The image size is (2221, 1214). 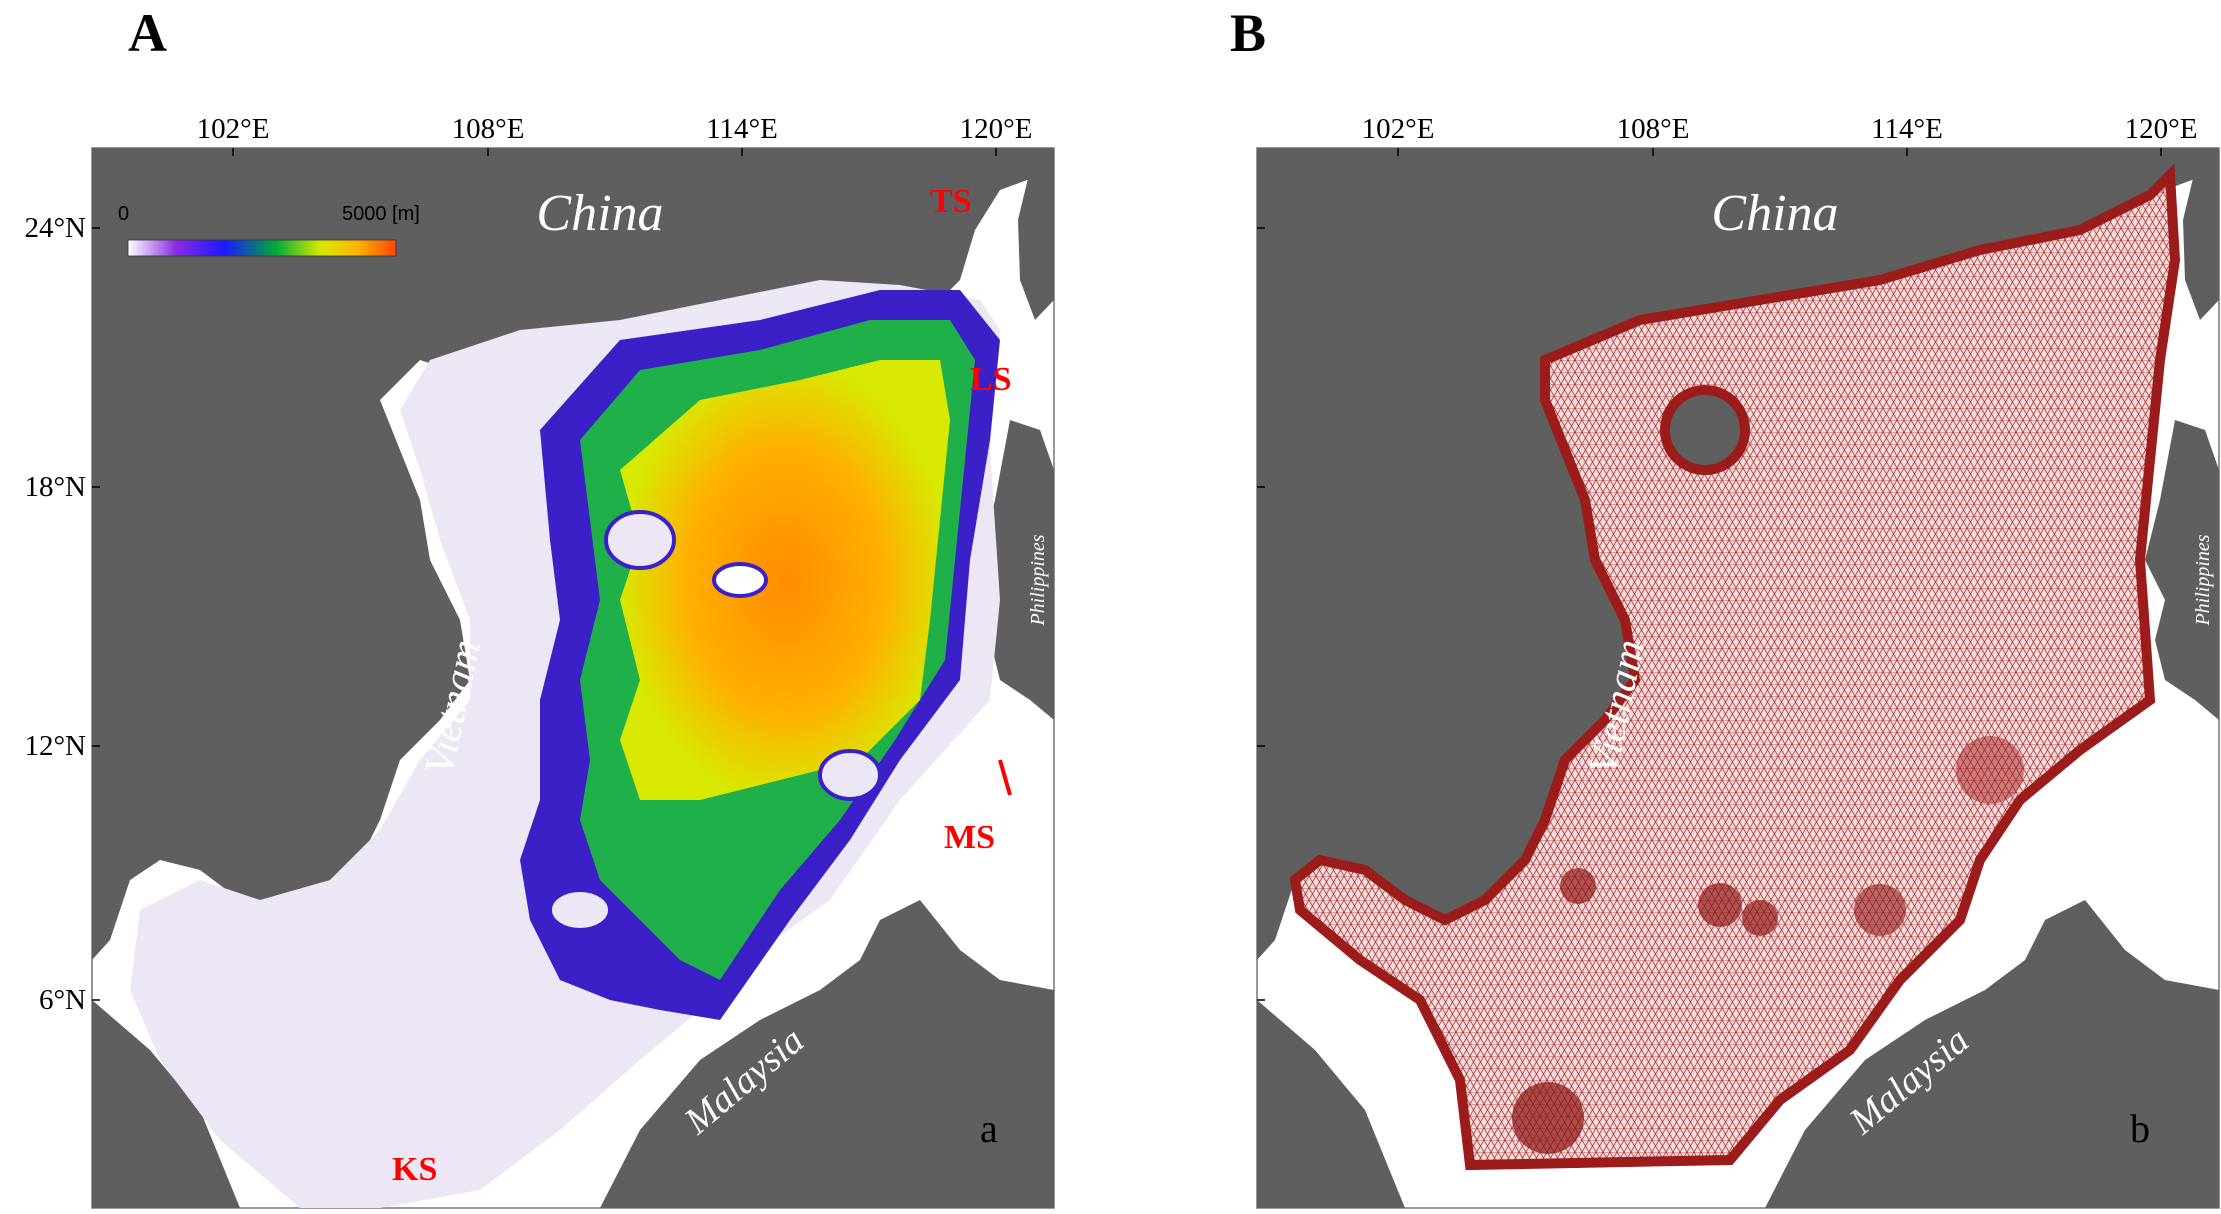 What do you see at coordinates (640, 540) in the screenshot?
I see `reef-shoal-a` at bounding box center [640, 540].